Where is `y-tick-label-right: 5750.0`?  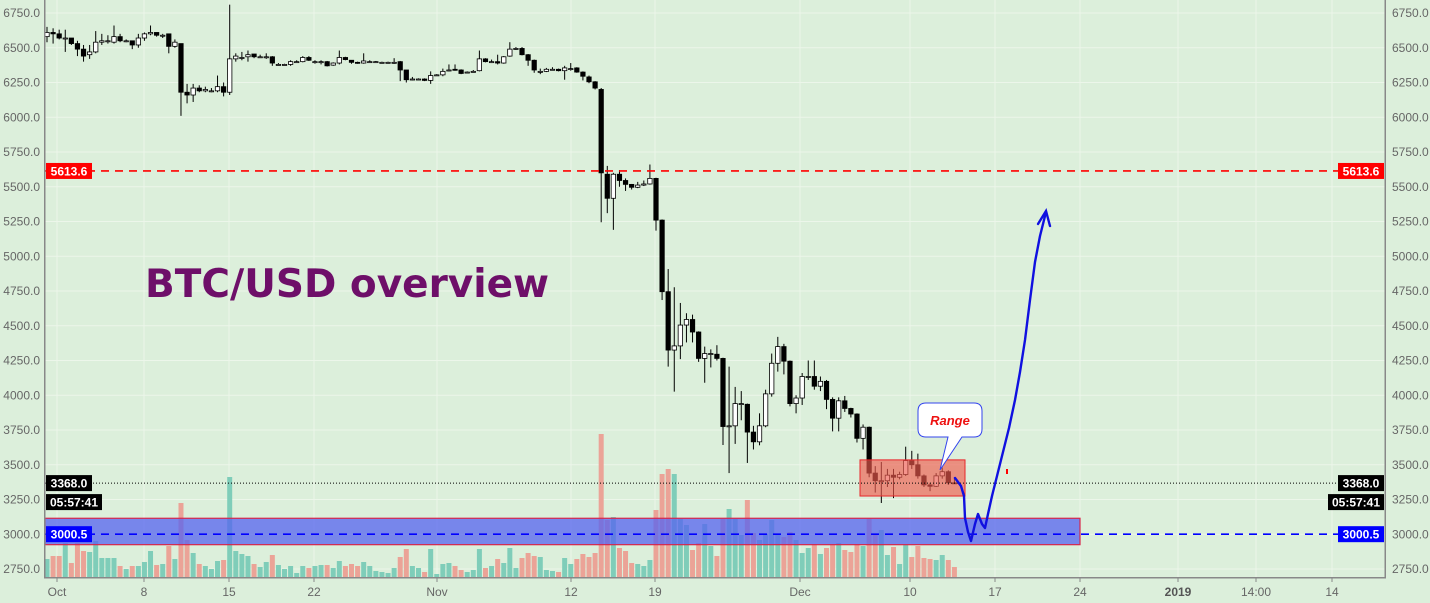
y-tick-label-right: 5750.0 is located at coordinates (1410, 152).